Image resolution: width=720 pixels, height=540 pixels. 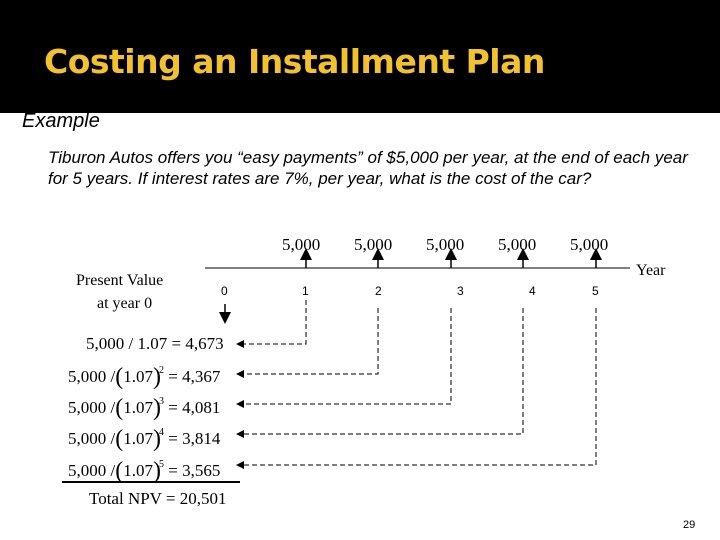 I want to click on total-npv: Total NPV = 20,501, so click(x=158, y=498).